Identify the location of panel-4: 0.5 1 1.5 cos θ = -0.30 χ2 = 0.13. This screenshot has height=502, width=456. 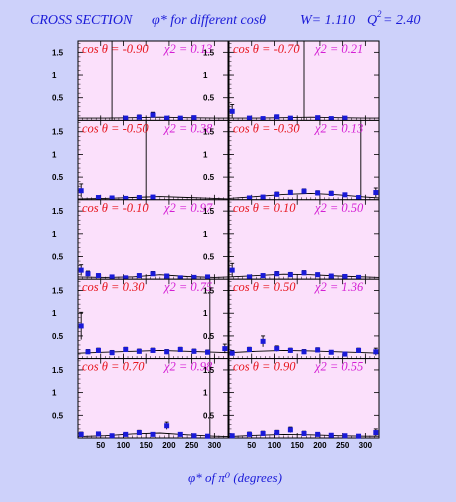
(291, 160).